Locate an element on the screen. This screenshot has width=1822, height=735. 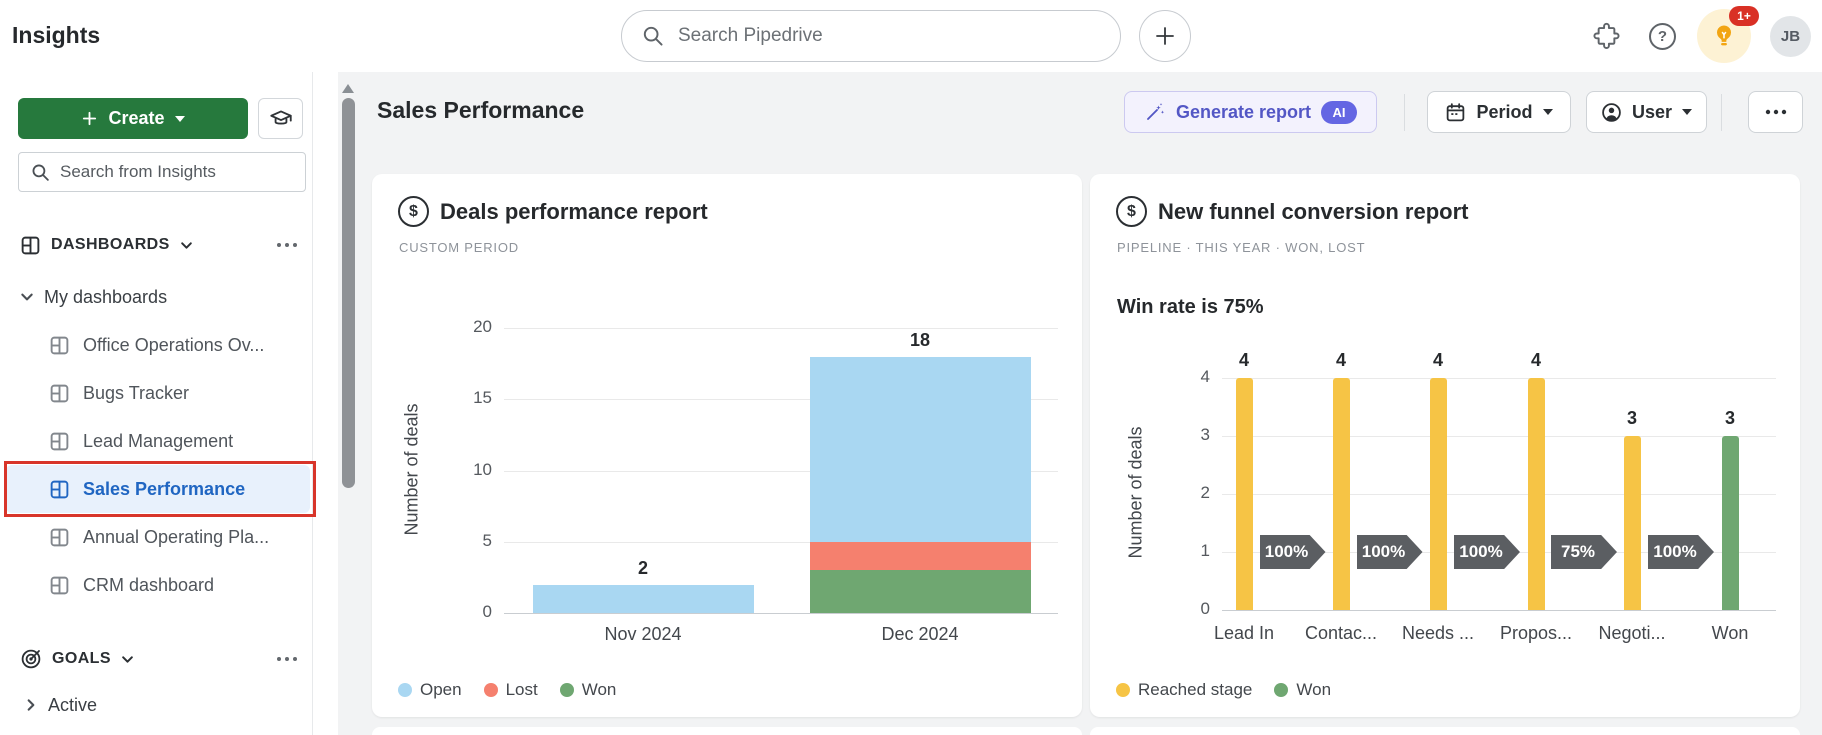
goals-section-header: GOALS is located at coordinates (159, 659).